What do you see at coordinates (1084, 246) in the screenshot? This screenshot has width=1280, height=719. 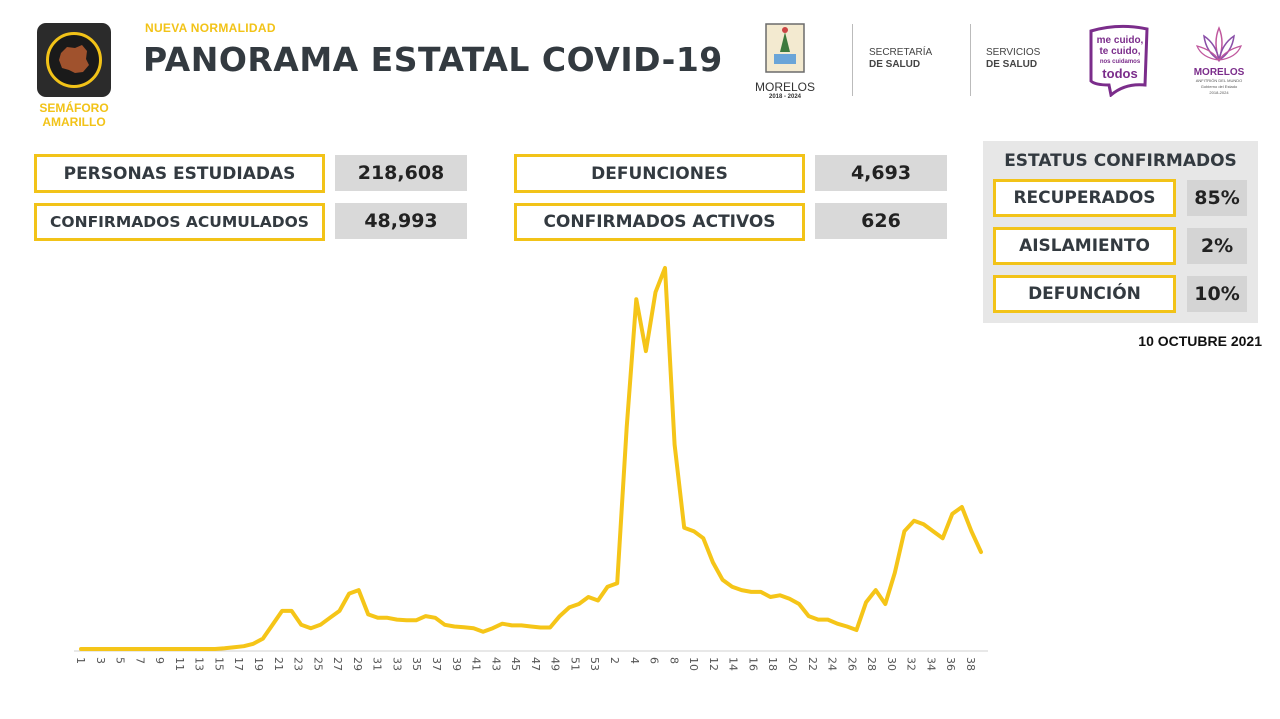 I see `aislamiento-label: AISLAMIENTO` at bounding box center [1084, 246].